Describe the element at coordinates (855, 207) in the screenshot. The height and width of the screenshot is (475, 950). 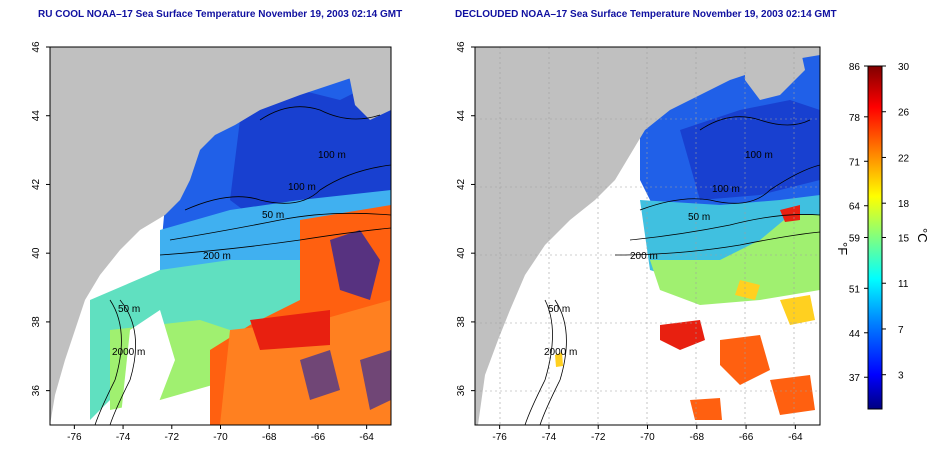
I see `fahrenheit-tick-label: 64` at that location.